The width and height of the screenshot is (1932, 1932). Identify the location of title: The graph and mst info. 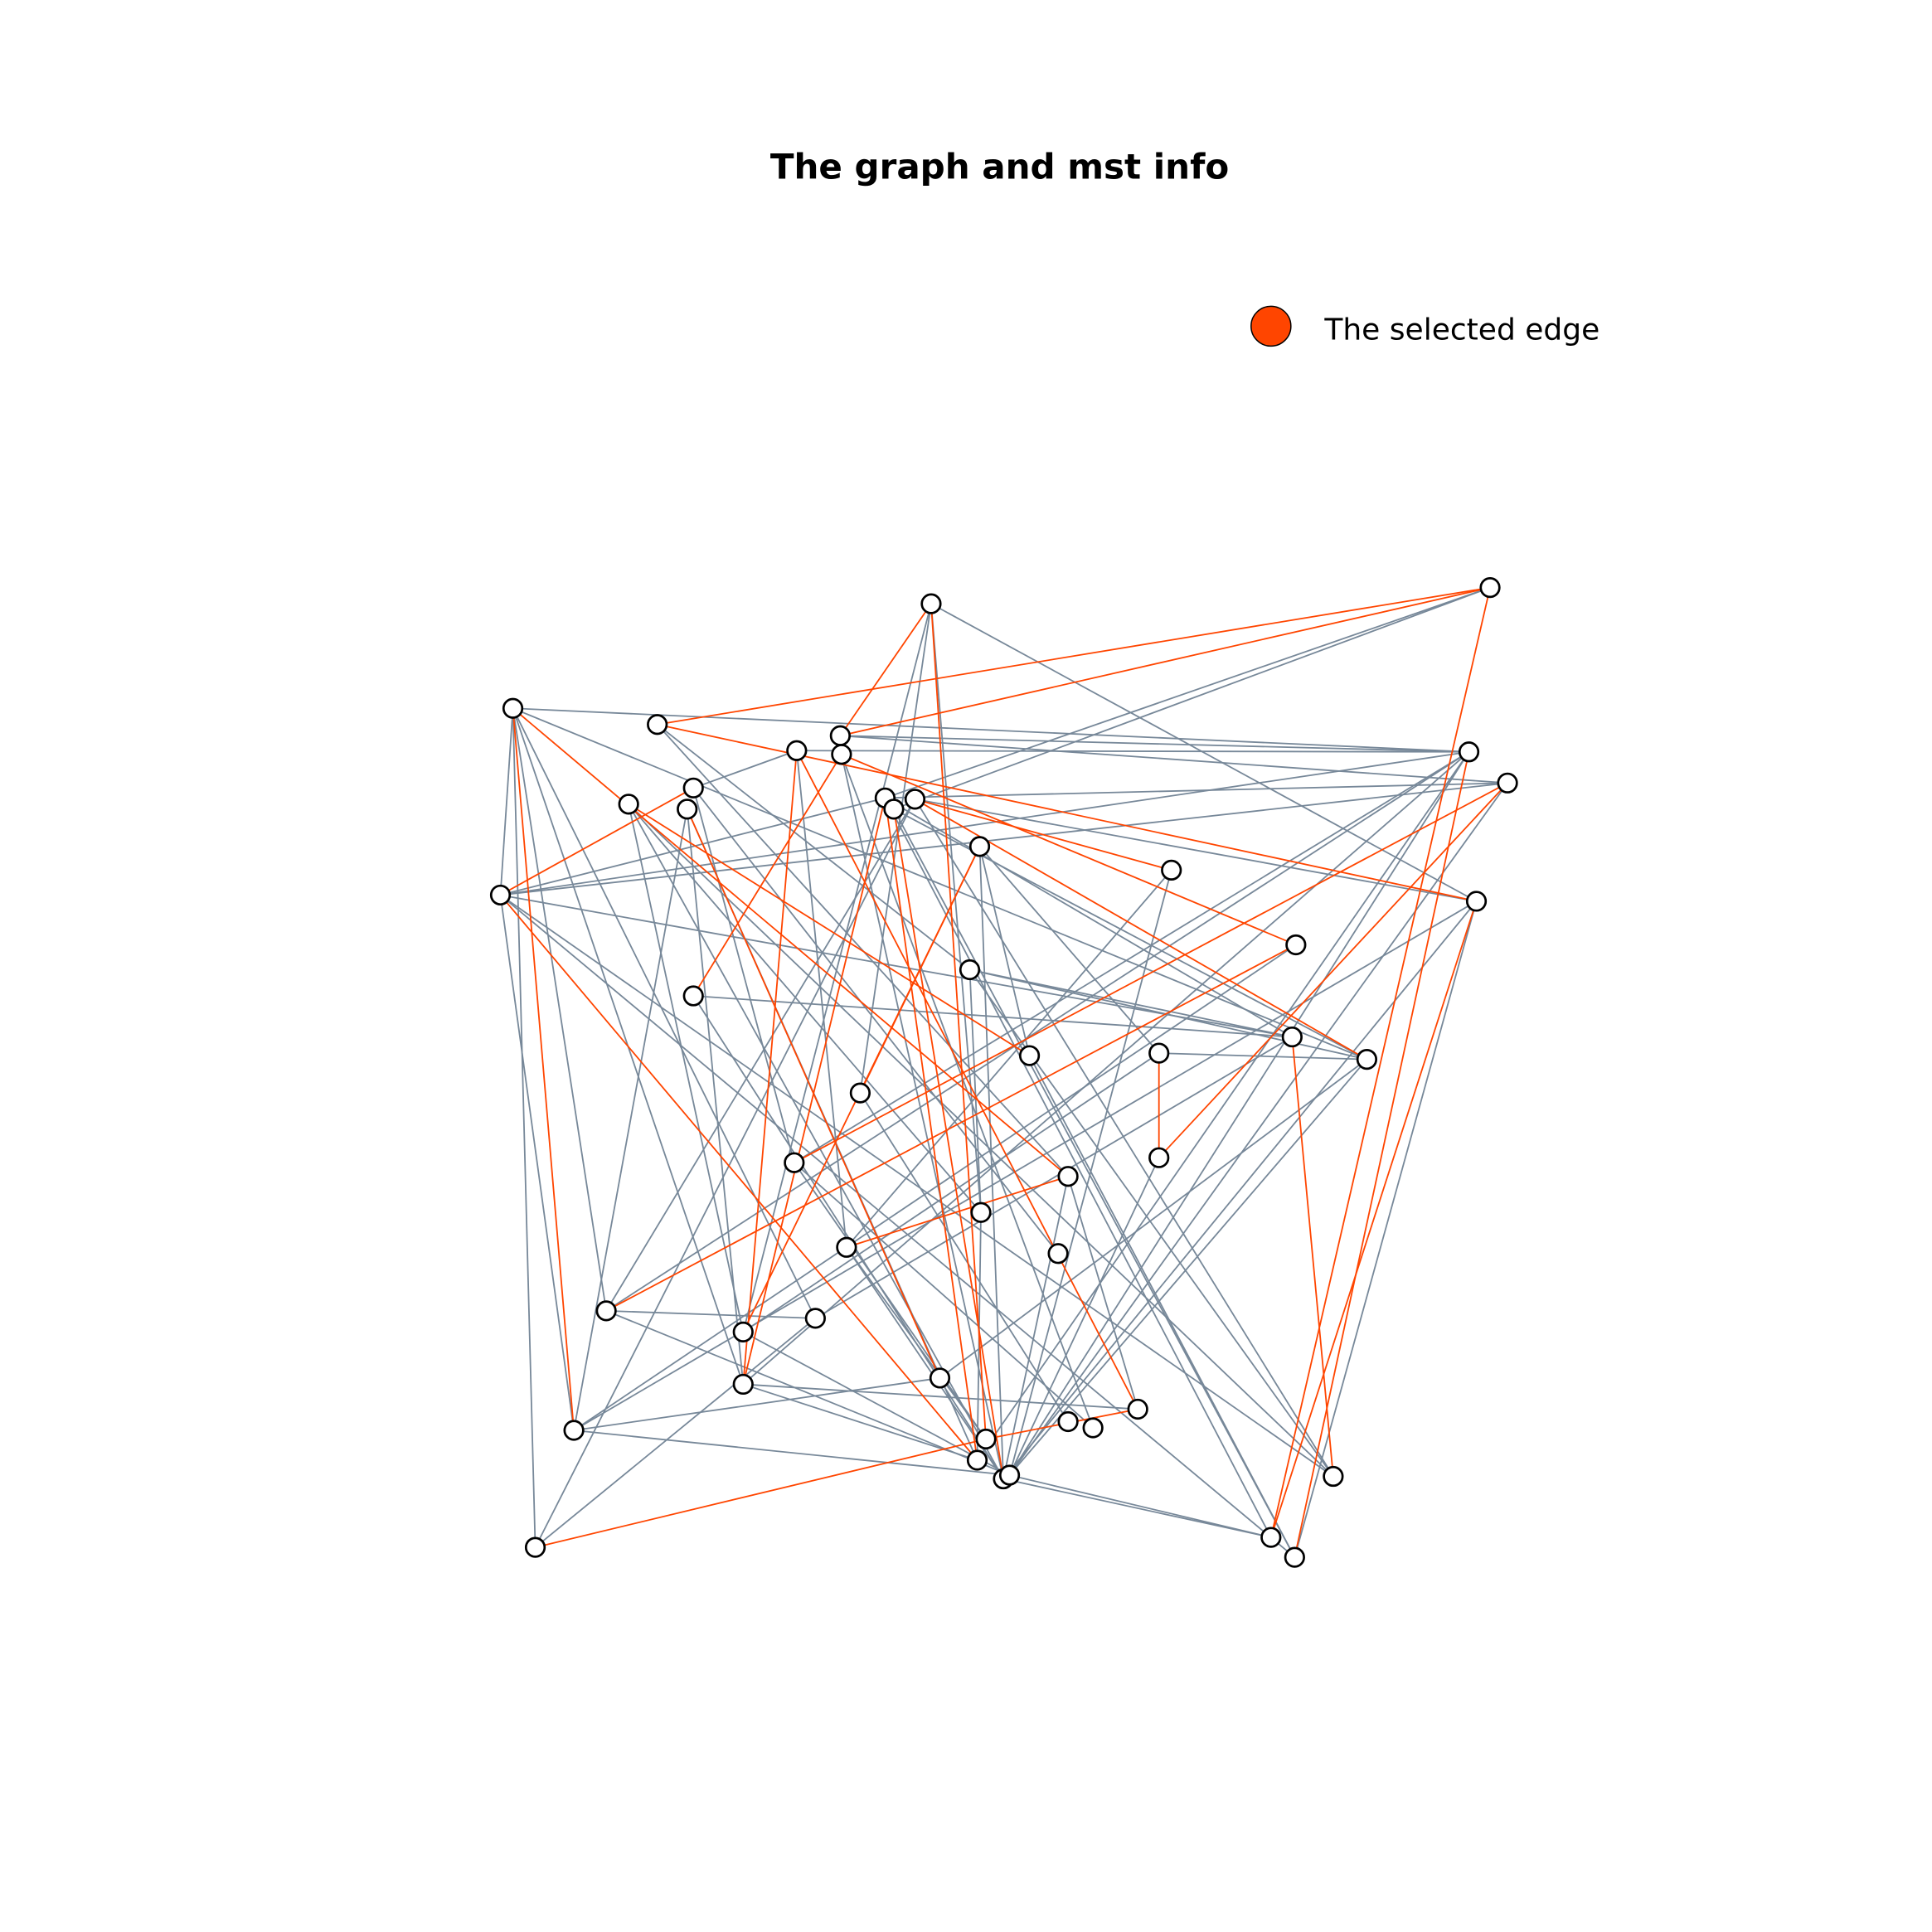
(1000, 167).